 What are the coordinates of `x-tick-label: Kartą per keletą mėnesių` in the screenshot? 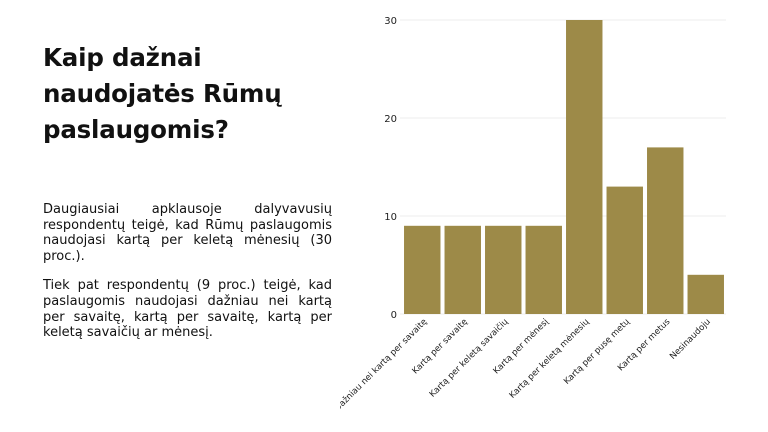 It's located at (550, 359).